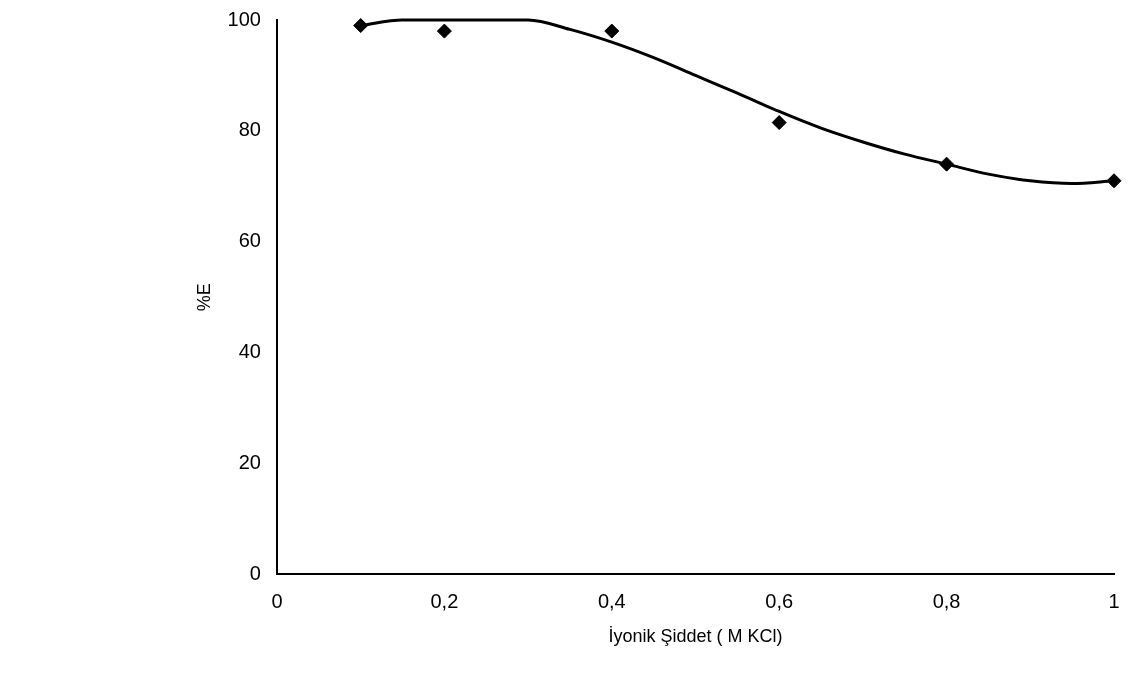 The height and width of the screenshot is (692, 1138). What do you see at coordinates (695, 636) in the screenshot?
I see `x-axis-title: İyonik Şiddet ( M KCl)` at bounding box center [695, 636].